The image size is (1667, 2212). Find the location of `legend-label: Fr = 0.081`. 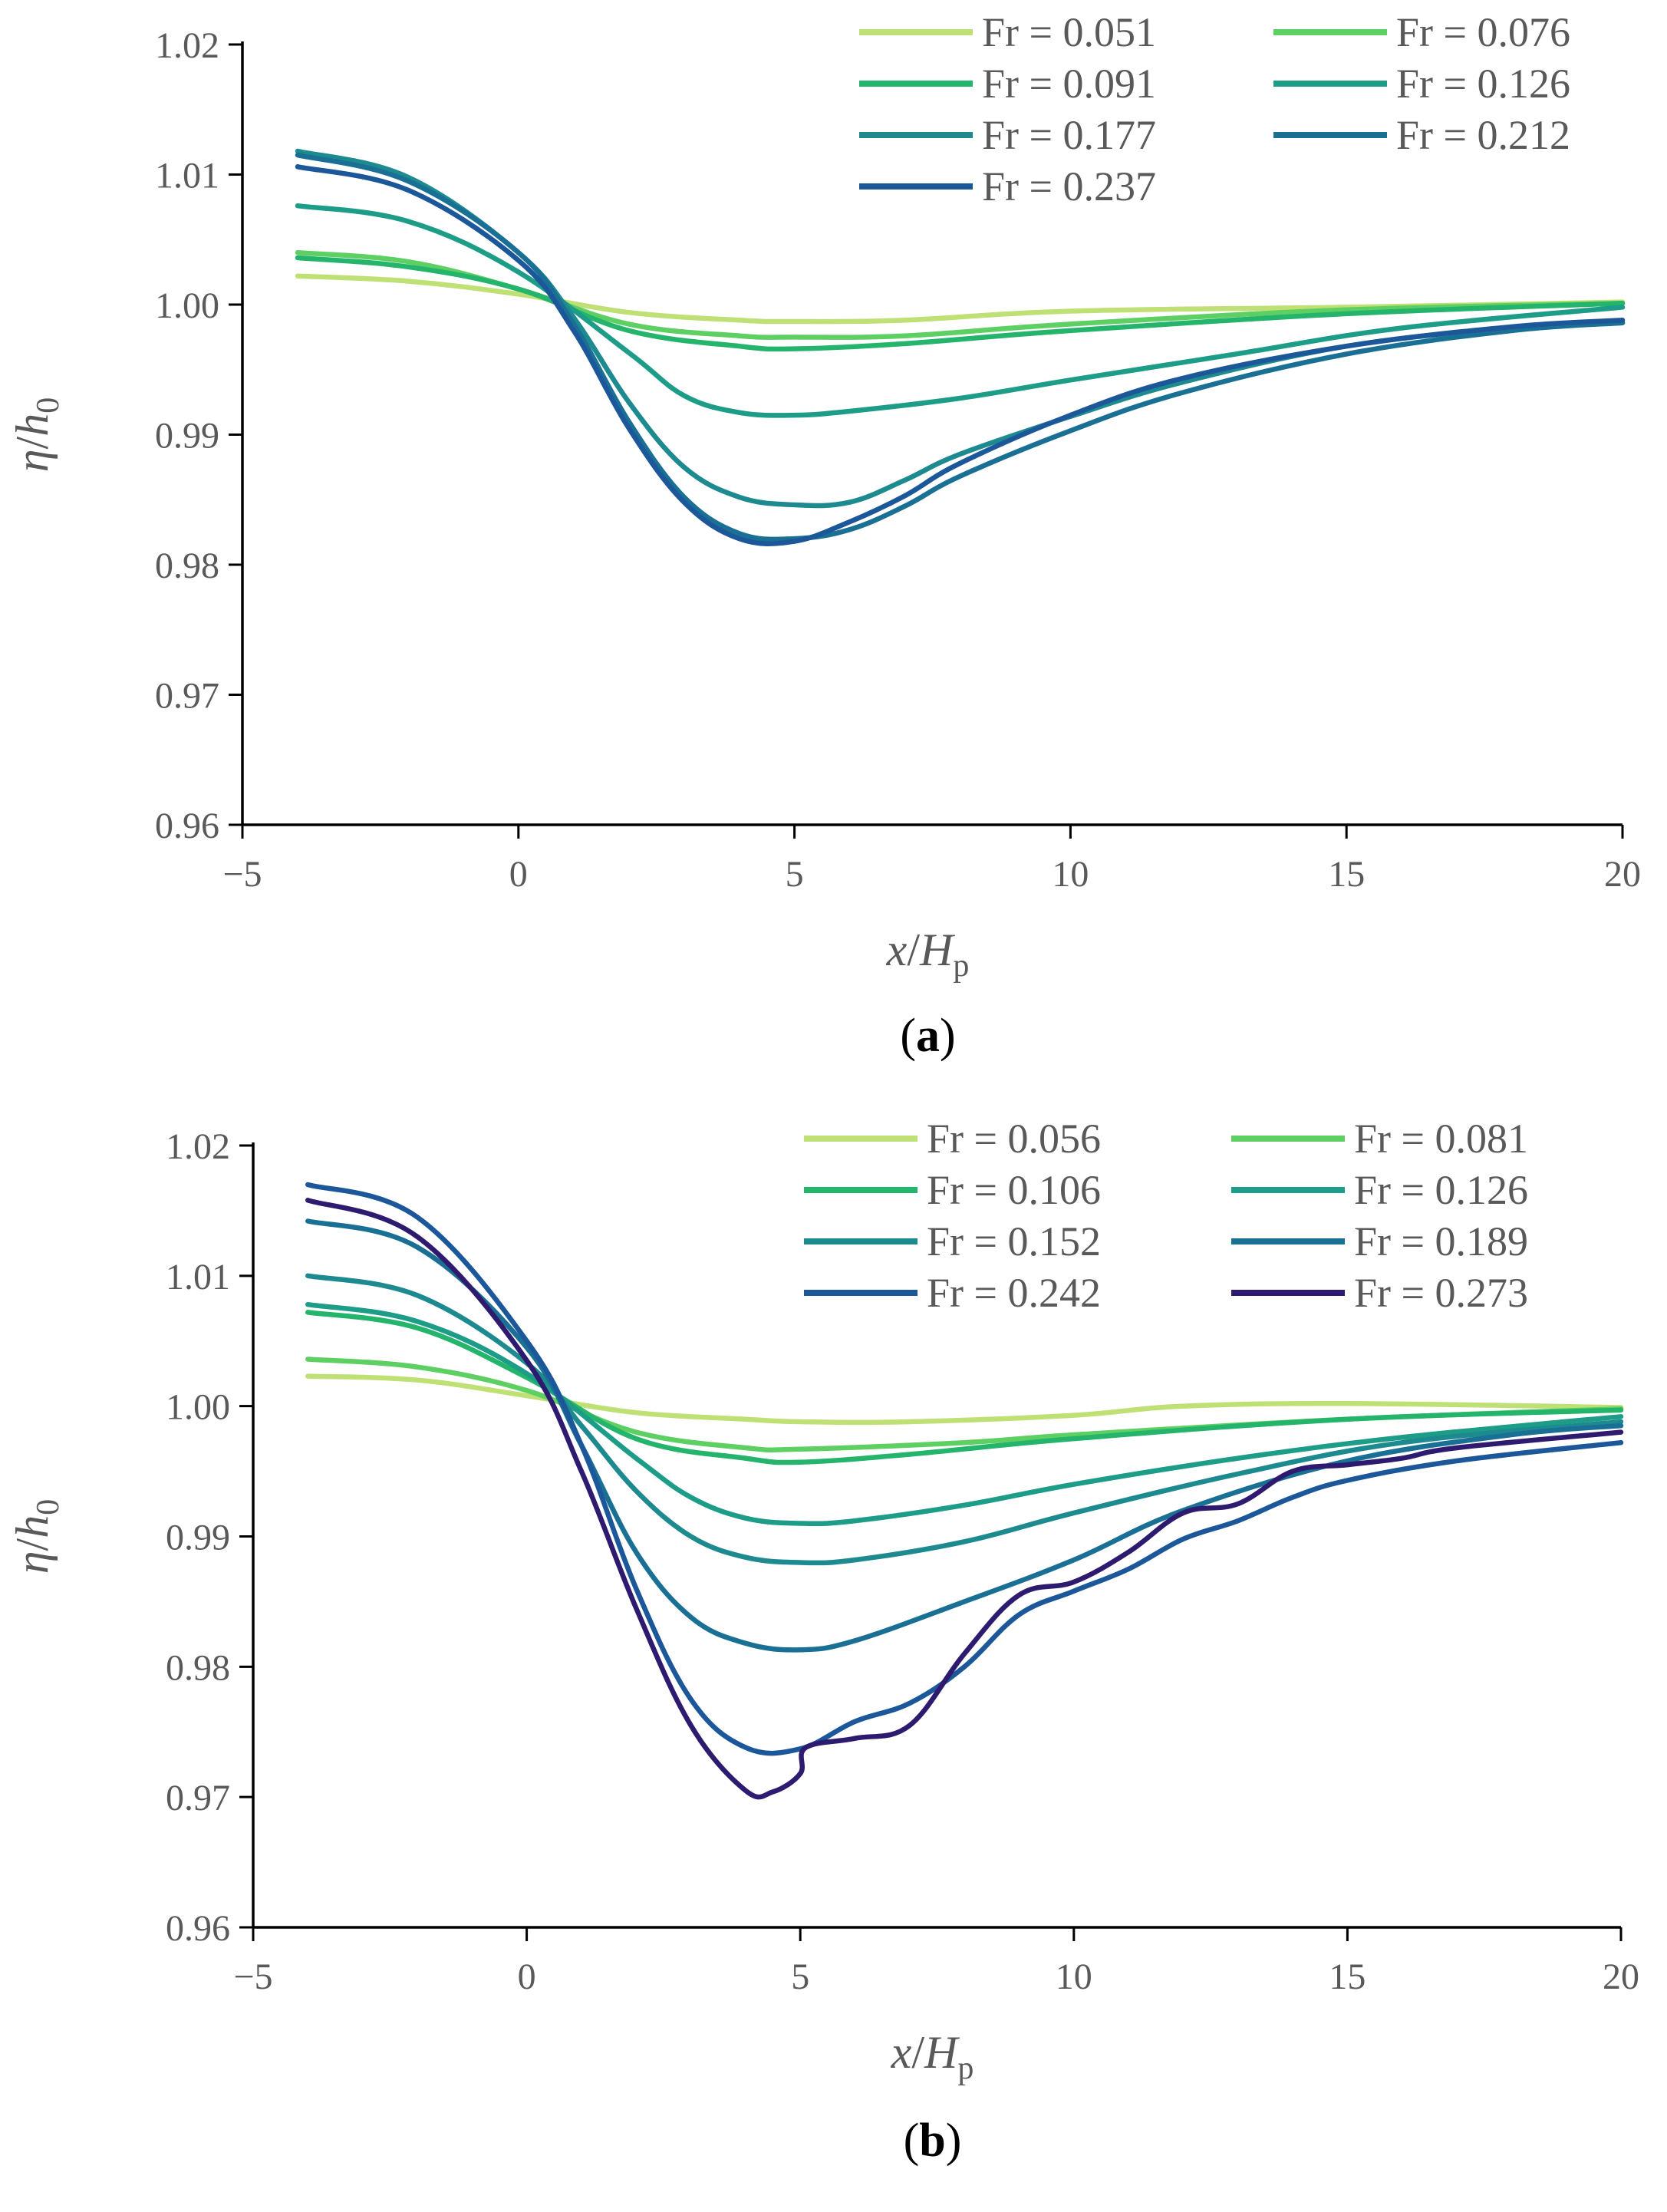

legend-label: Fr = 0.081 is located at coordinates (1441, 1139).